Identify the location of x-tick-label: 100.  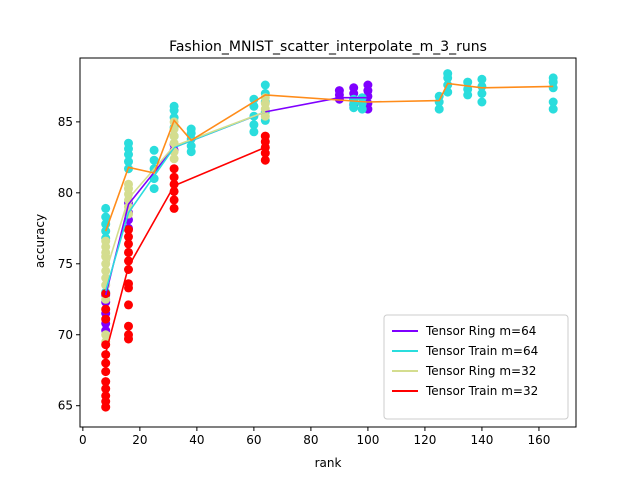
(367, 440).